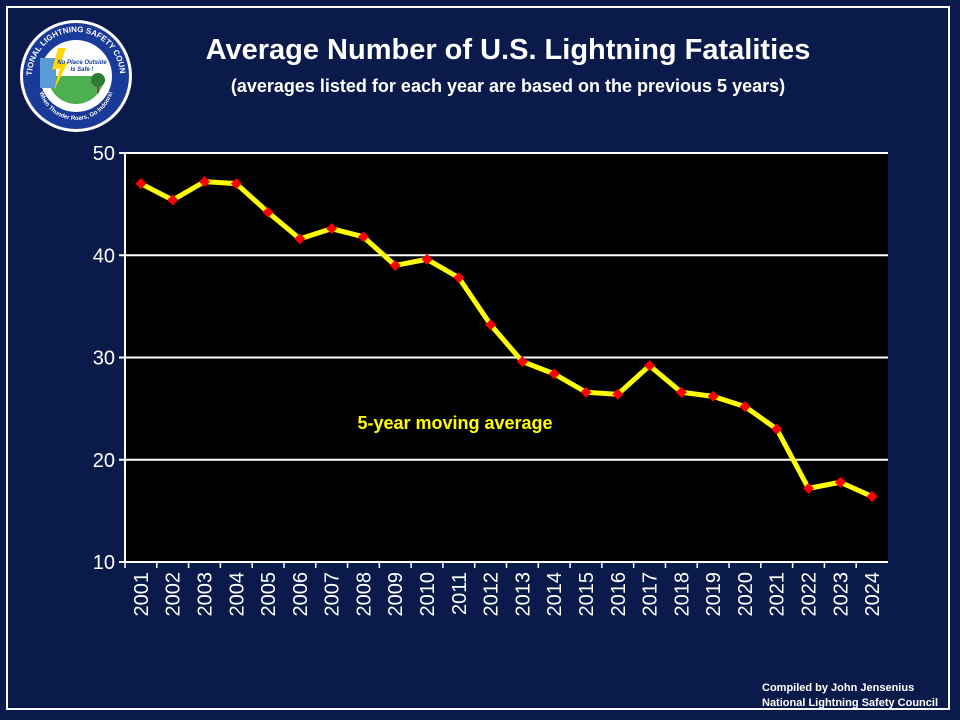  I want to click on x-tick-label: 2011, so click(460, 593).